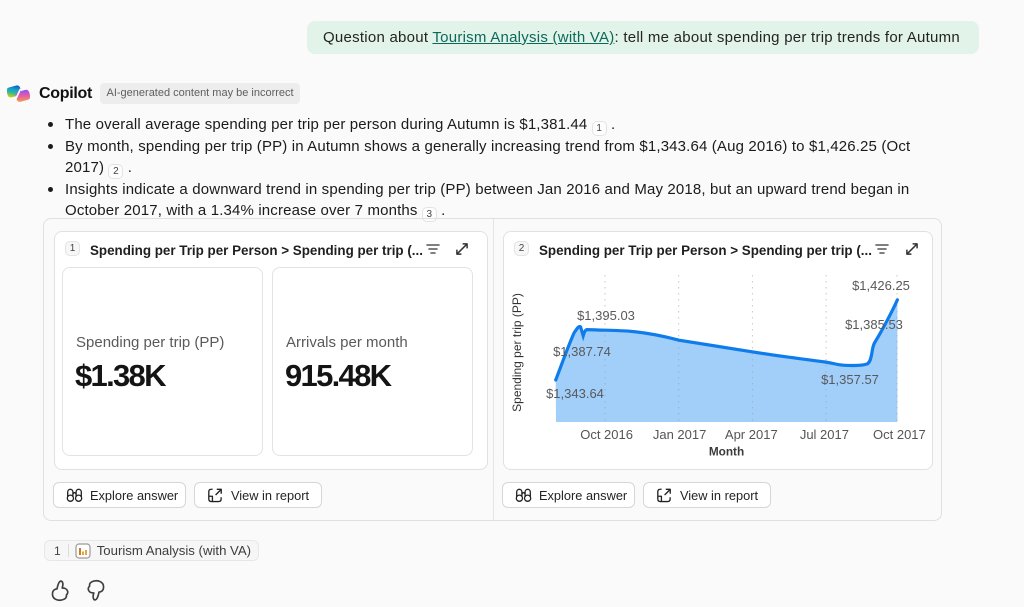 The image size is (1024, 607). I want to click on svg-text: $1,357.57, so click(850, 379).